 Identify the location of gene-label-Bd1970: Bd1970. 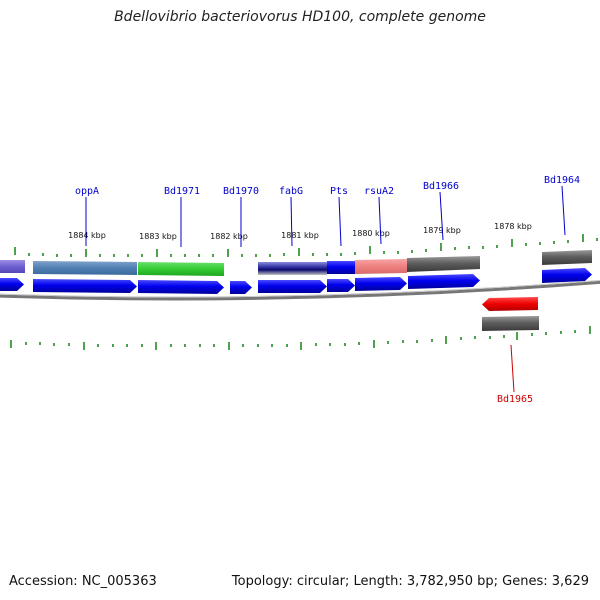
(241, 191).